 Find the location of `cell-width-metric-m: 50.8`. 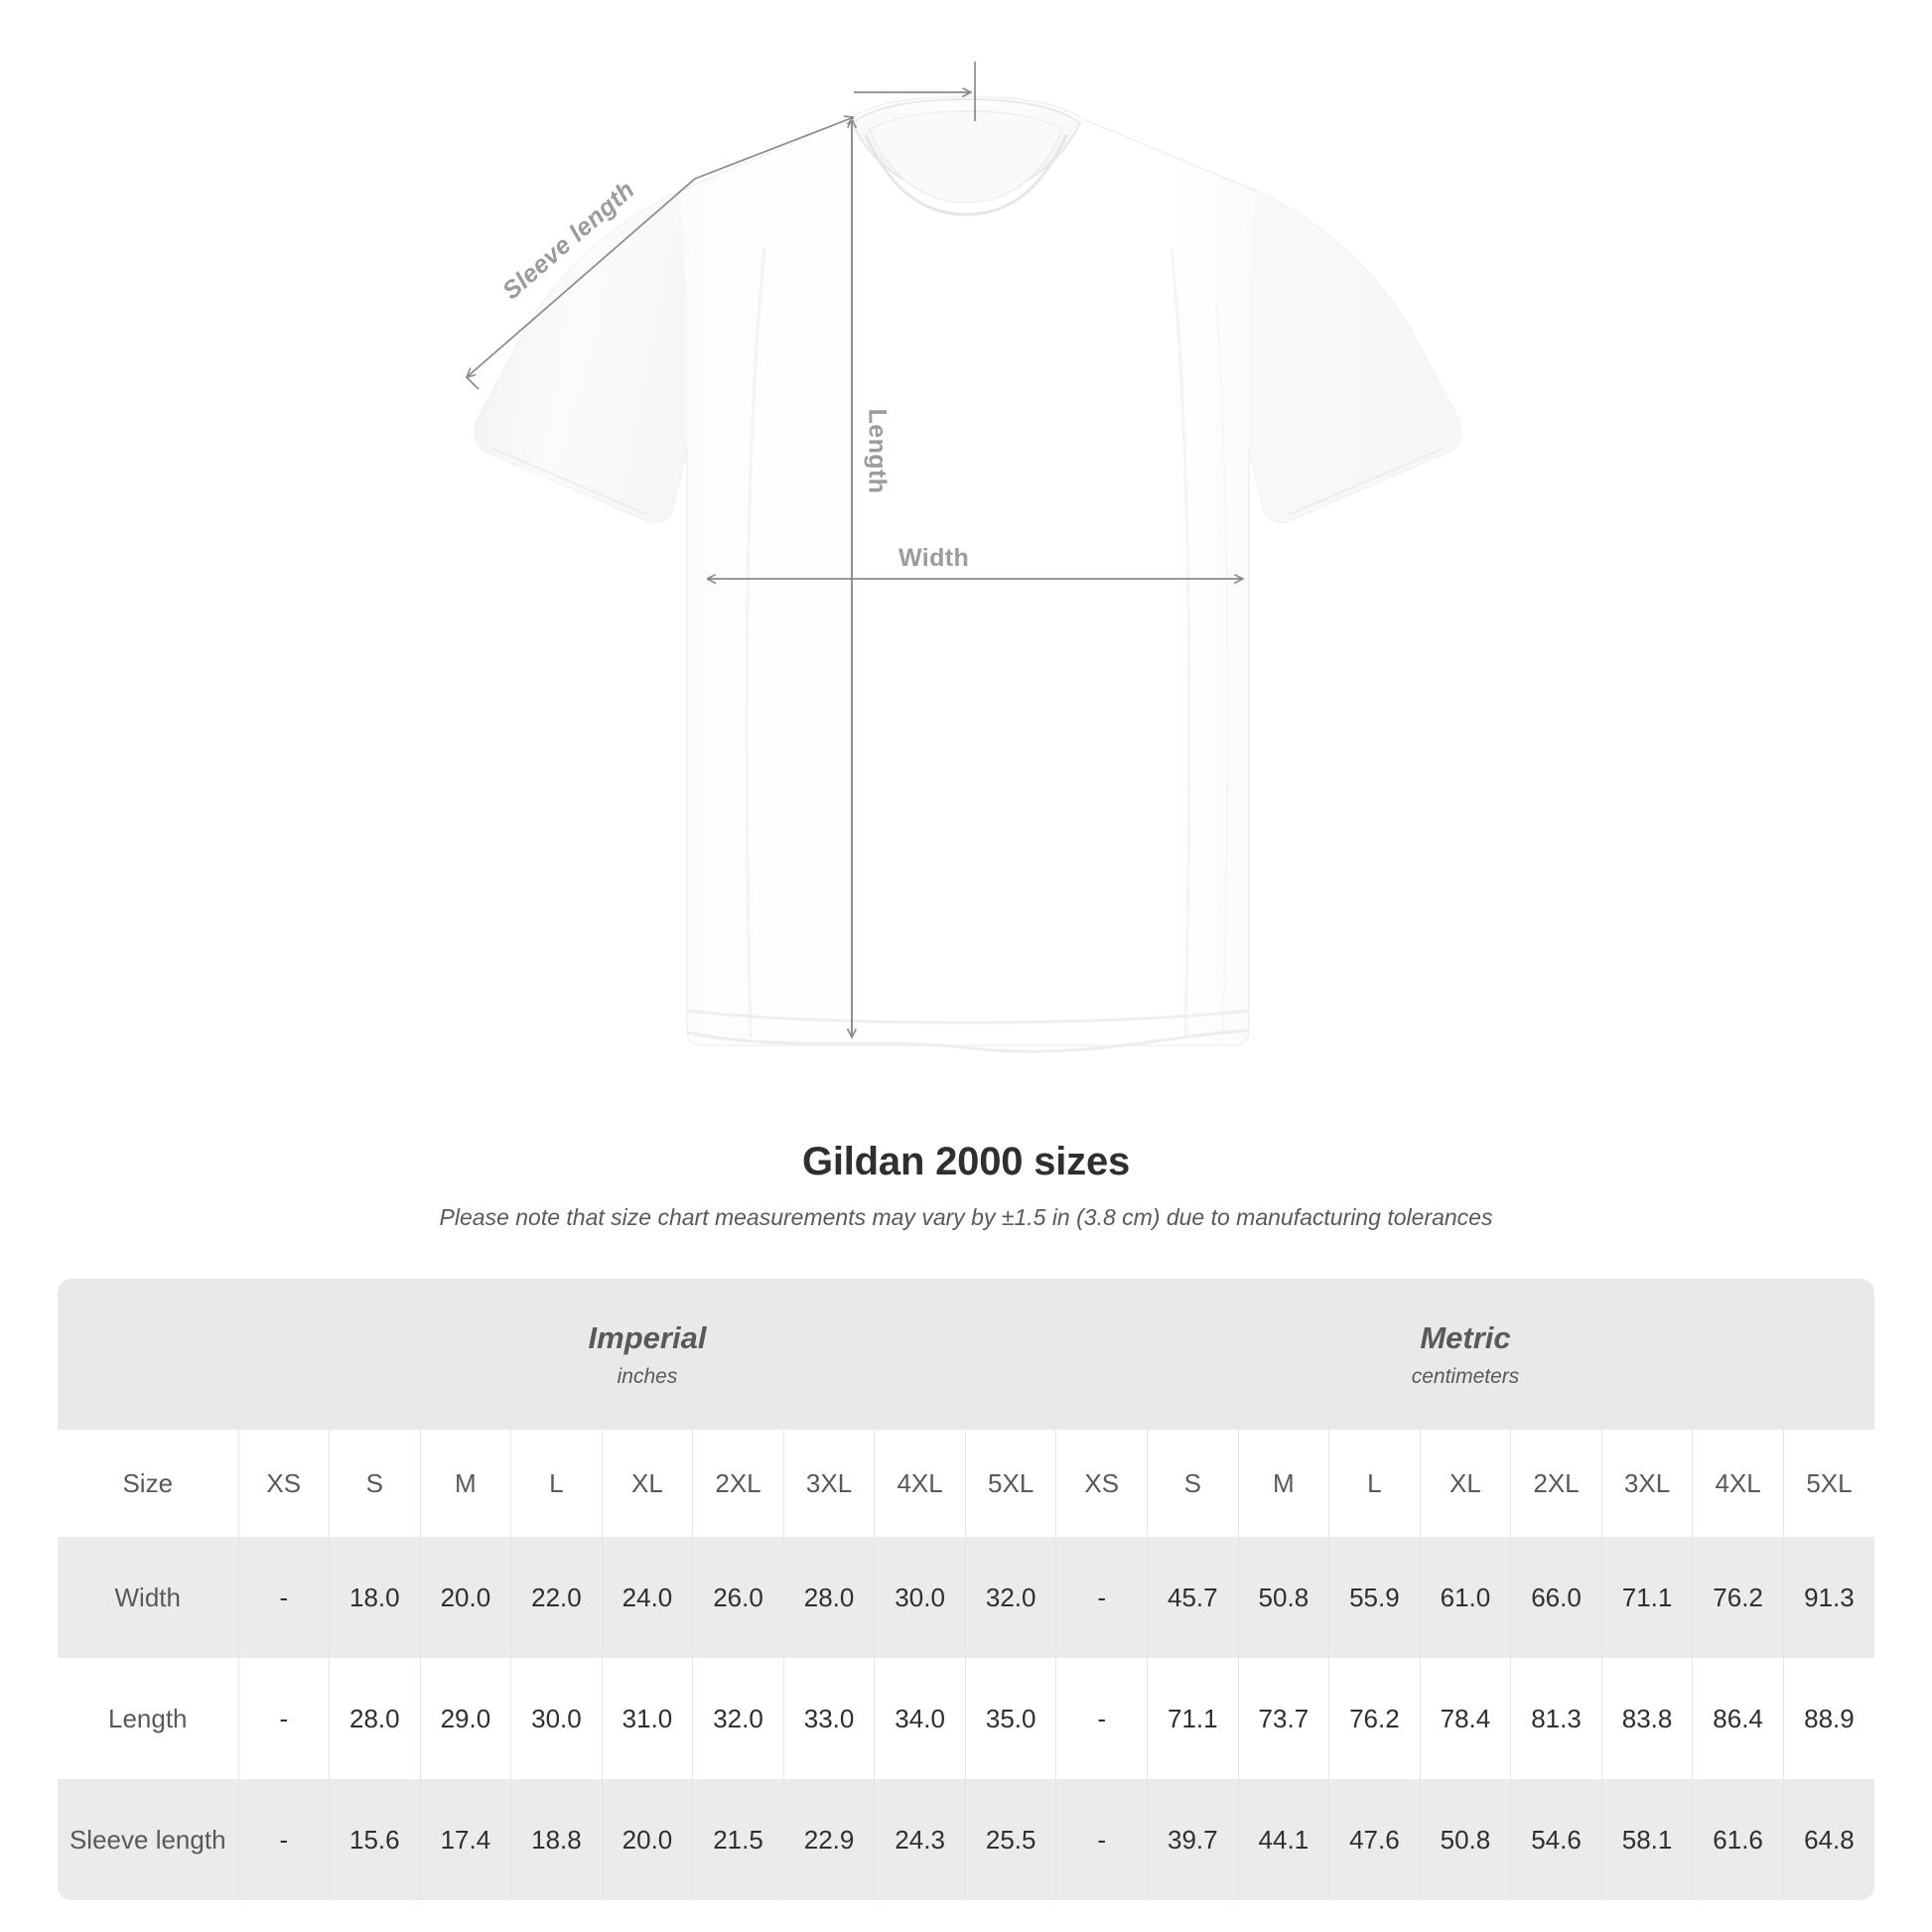

cell-width-metric-m: 50.8 is located at coordinates (1284, 1597).